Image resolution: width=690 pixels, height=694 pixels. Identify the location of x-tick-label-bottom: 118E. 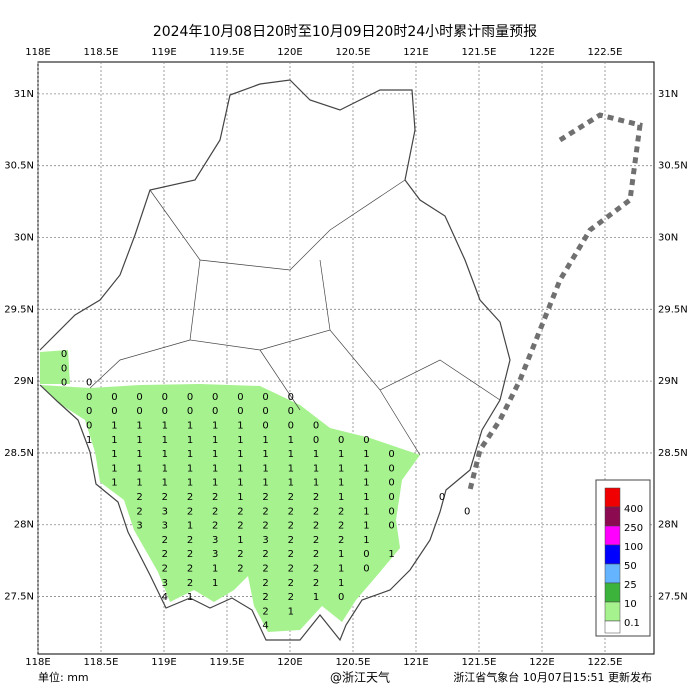
(37, 662).